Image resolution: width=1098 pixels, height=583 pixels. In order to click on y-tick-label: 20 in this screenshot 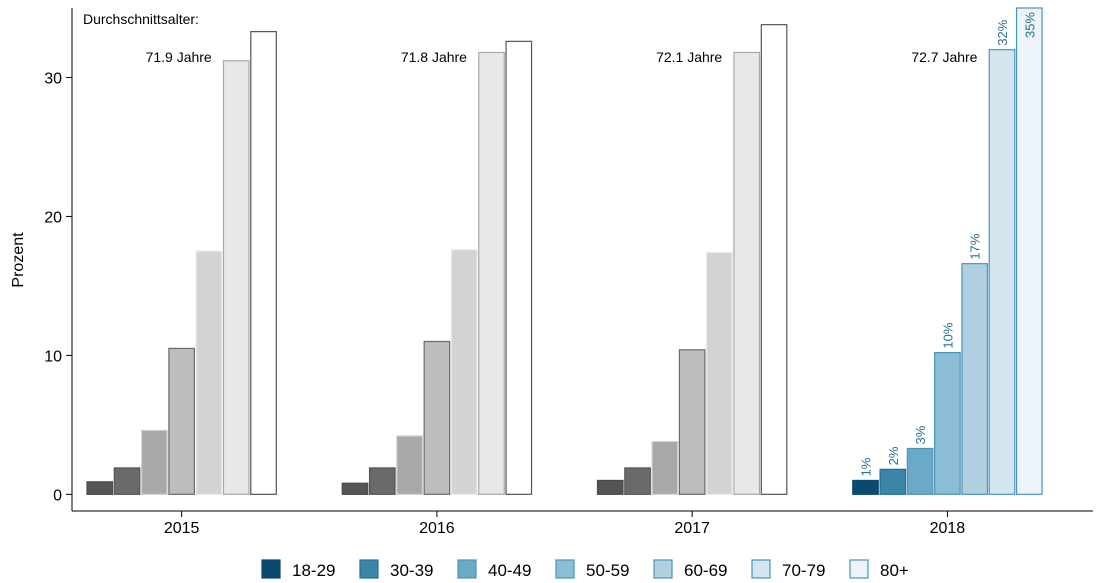, I will do `click(53, 217)`.